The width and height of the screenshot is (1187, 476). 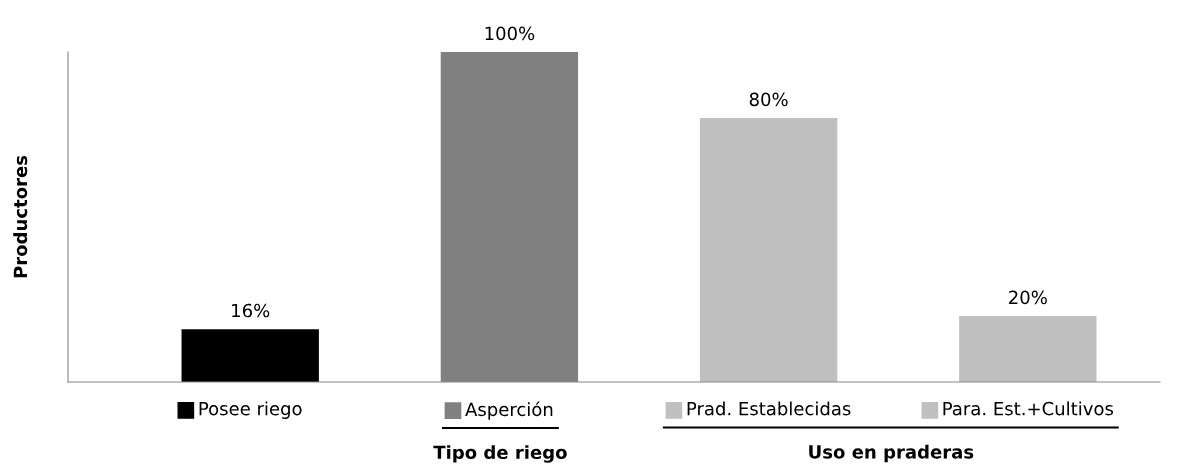 What do you see at coordinates (1028, 408) in the screenshot?
I see `x-tick-label: Para. Est.+Cultivos` at bounding box center [1028, 408].